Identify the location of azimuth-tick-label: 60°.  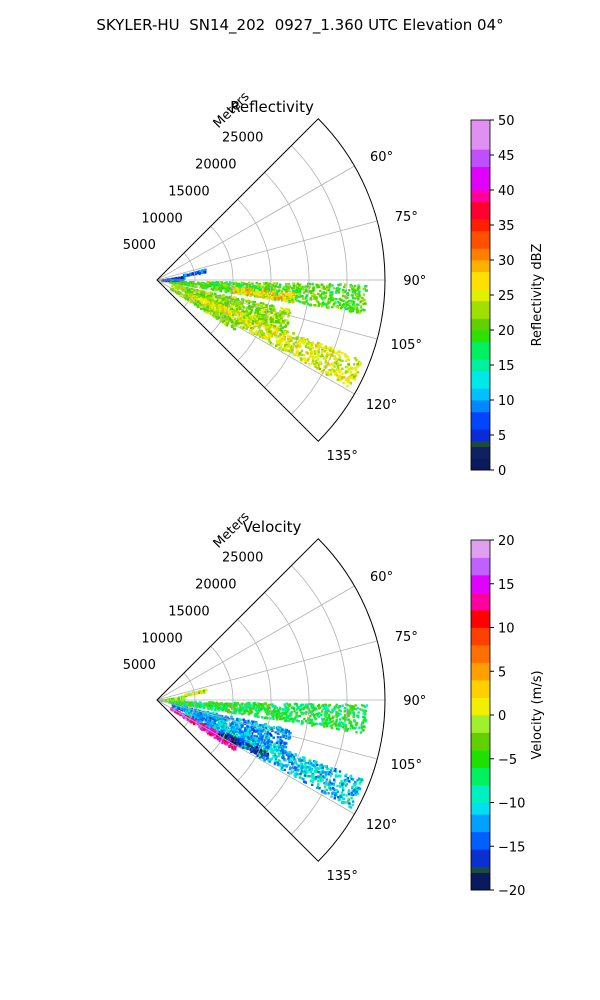
(381, 157).